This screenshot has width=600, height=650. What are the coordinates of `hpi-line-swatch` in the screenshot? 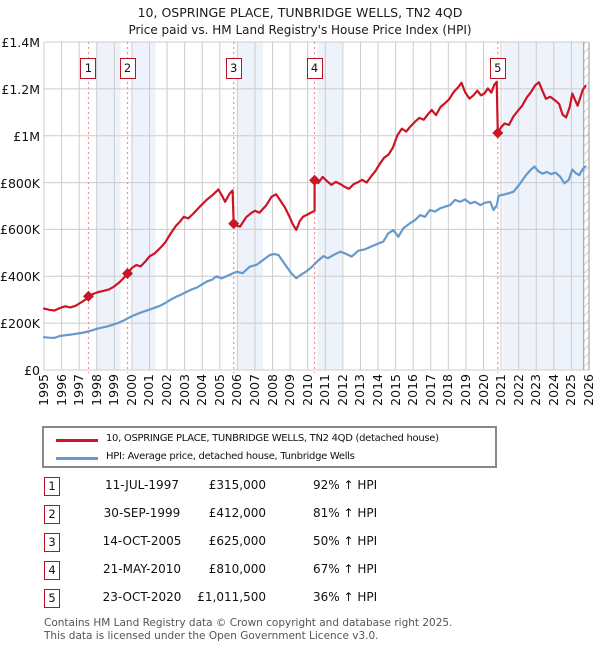 It's located at (77, 458).